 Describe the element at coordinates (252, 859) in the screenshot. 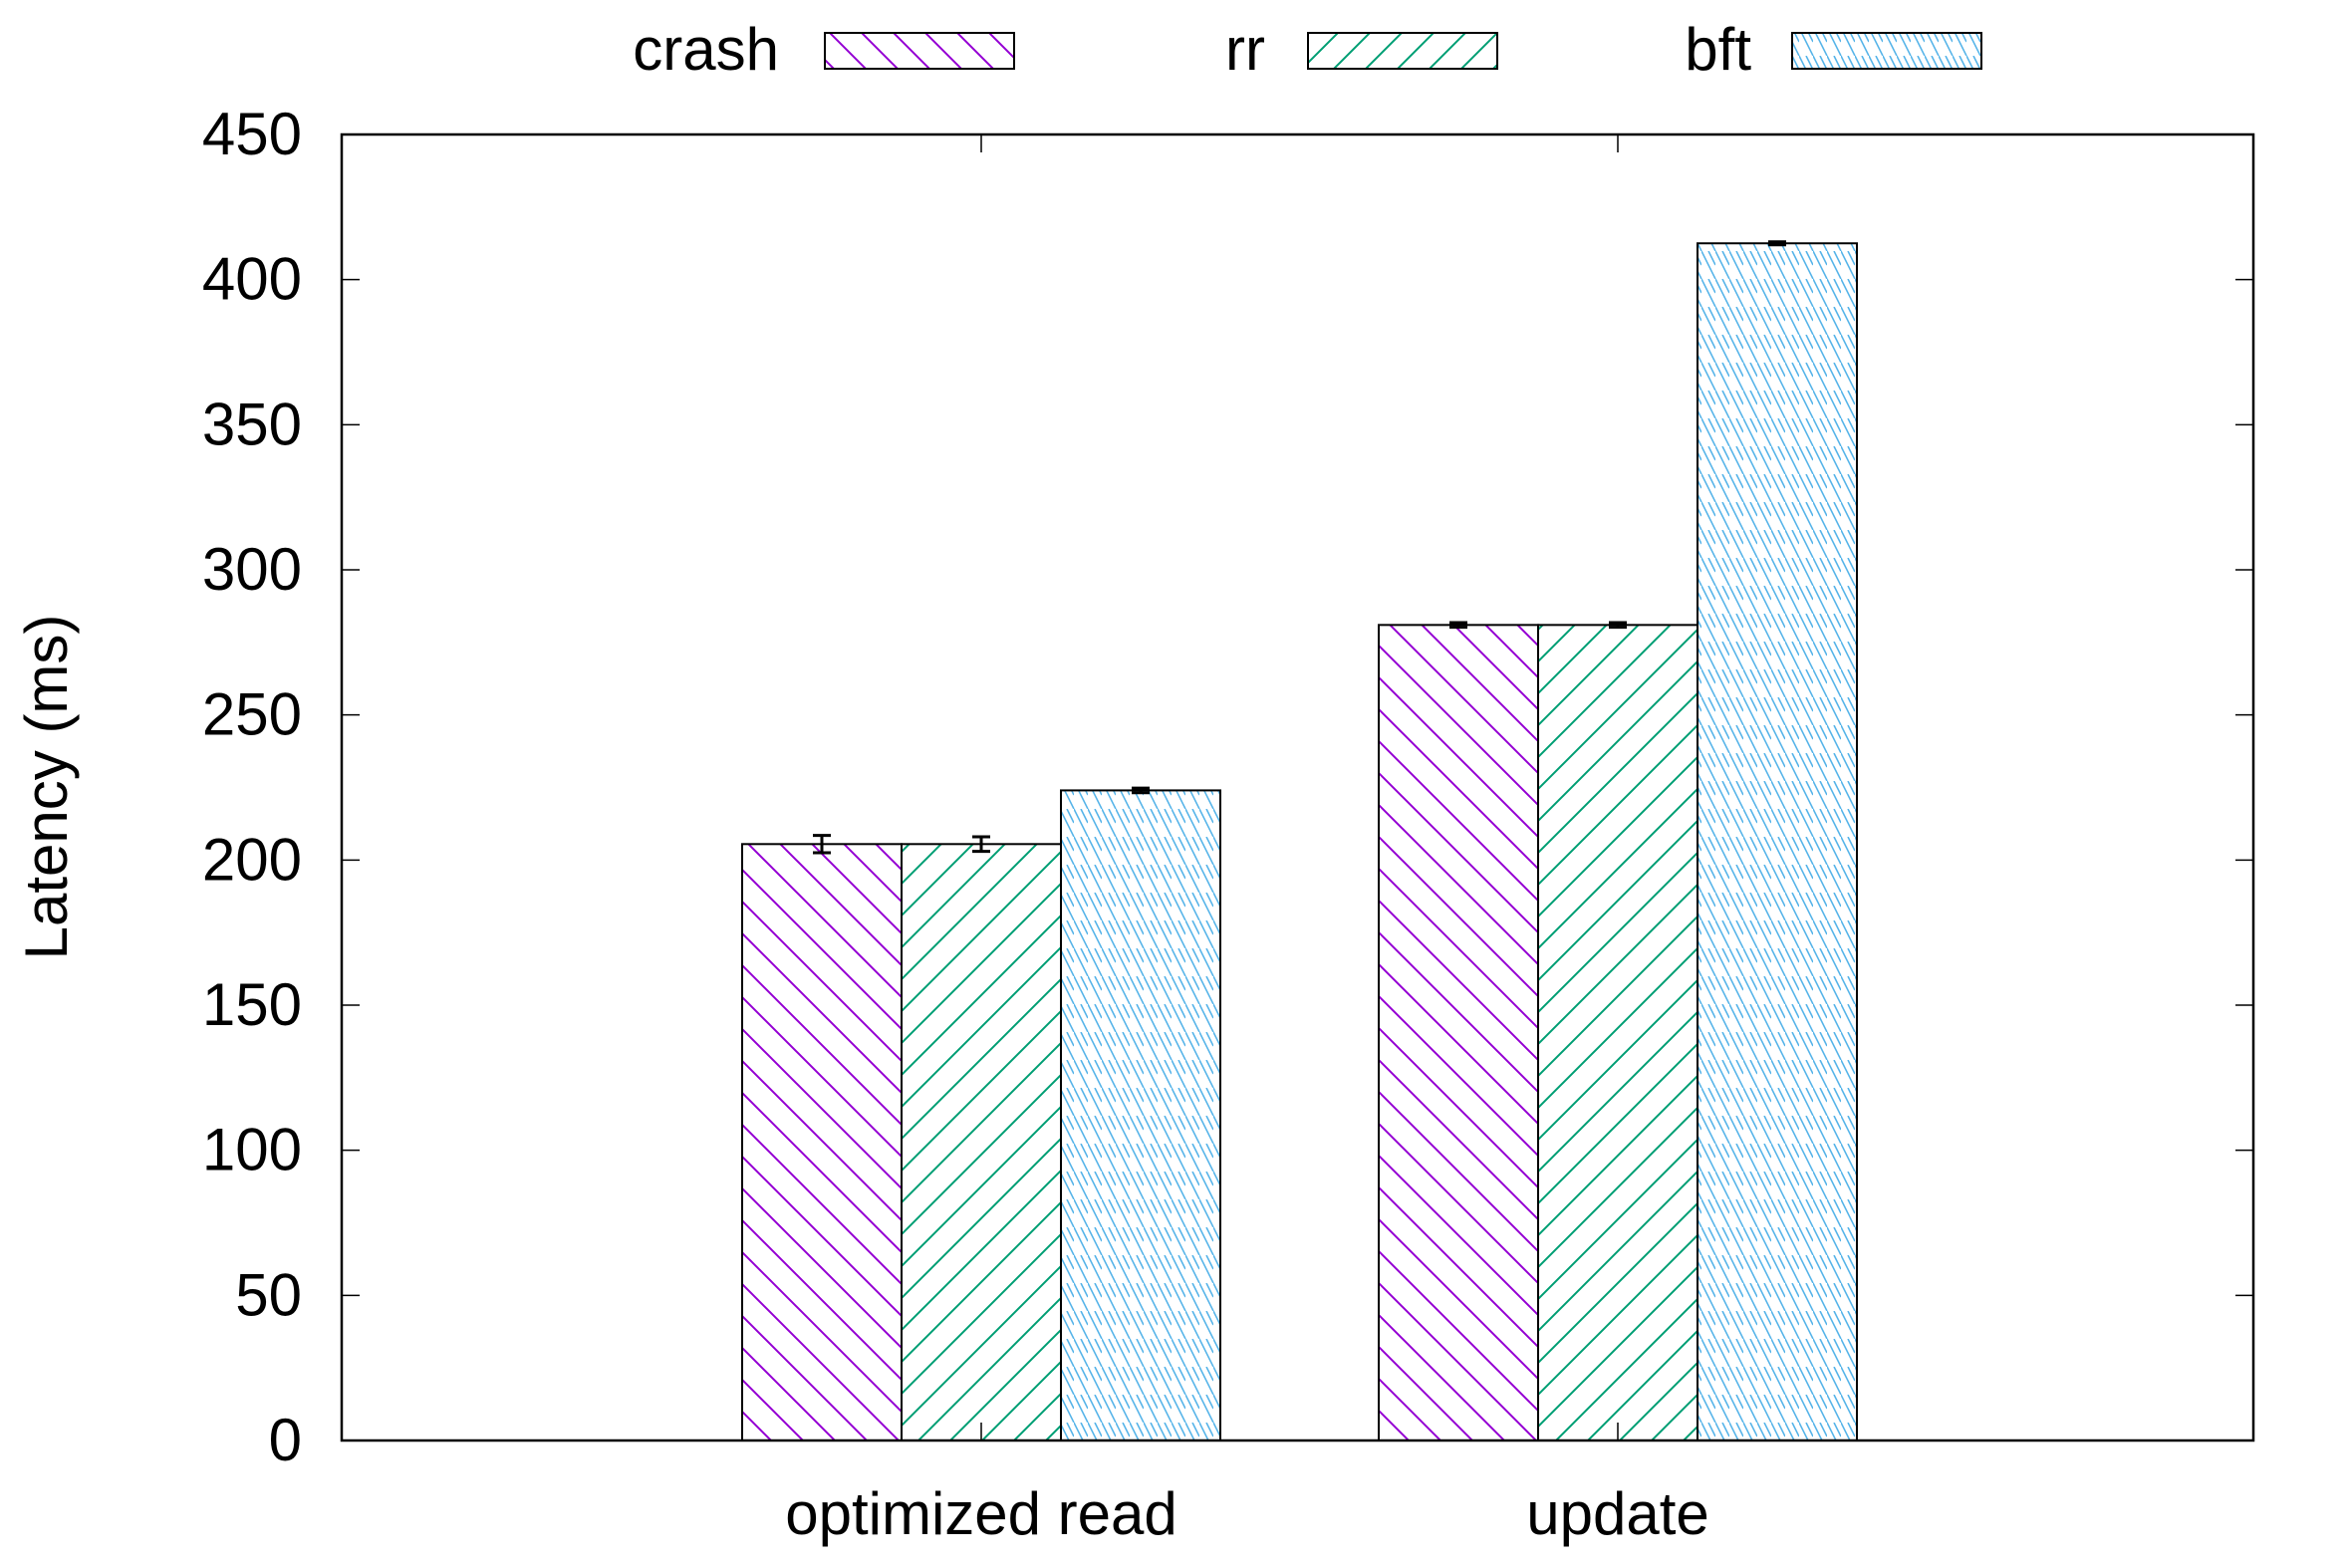

I see `y-tick-label: 200` at that location.